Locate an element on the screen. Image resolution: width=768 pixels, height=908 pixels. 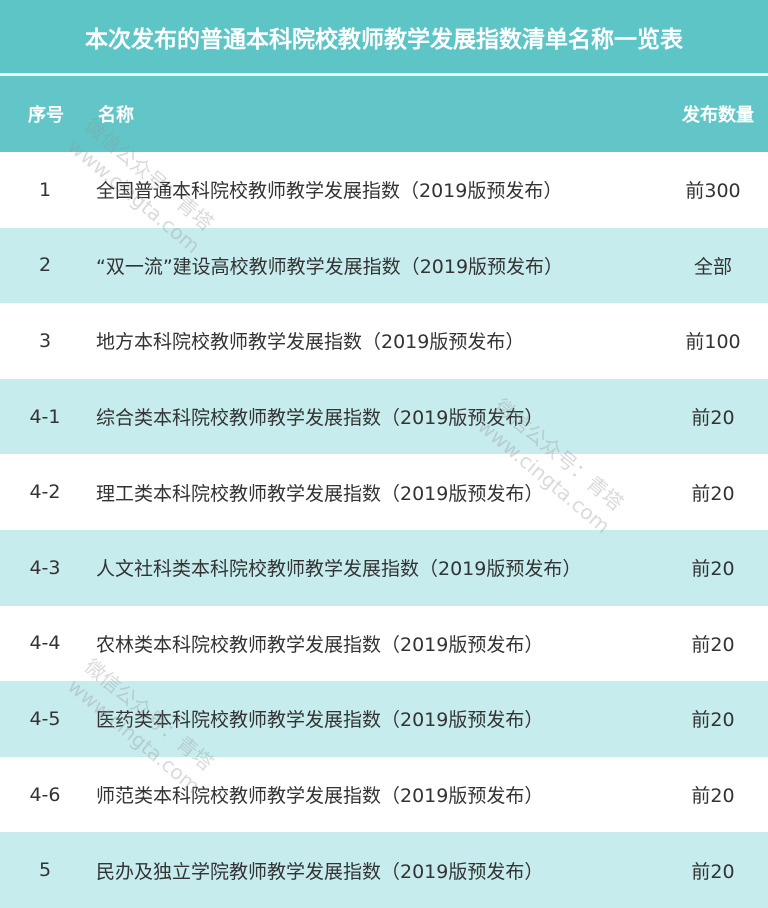
header-name: 名称 is located at coordinates (116, 115).